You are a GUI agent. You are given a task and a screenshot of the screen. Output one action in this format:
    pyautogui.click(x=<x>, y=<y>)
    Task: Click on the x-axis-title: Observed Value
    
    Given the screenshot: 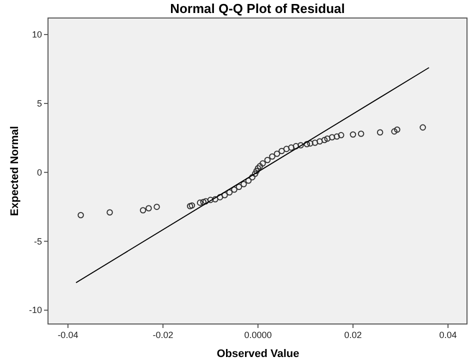 What is the action you would take?
    pyautogui.click(x=258, y=354)
    